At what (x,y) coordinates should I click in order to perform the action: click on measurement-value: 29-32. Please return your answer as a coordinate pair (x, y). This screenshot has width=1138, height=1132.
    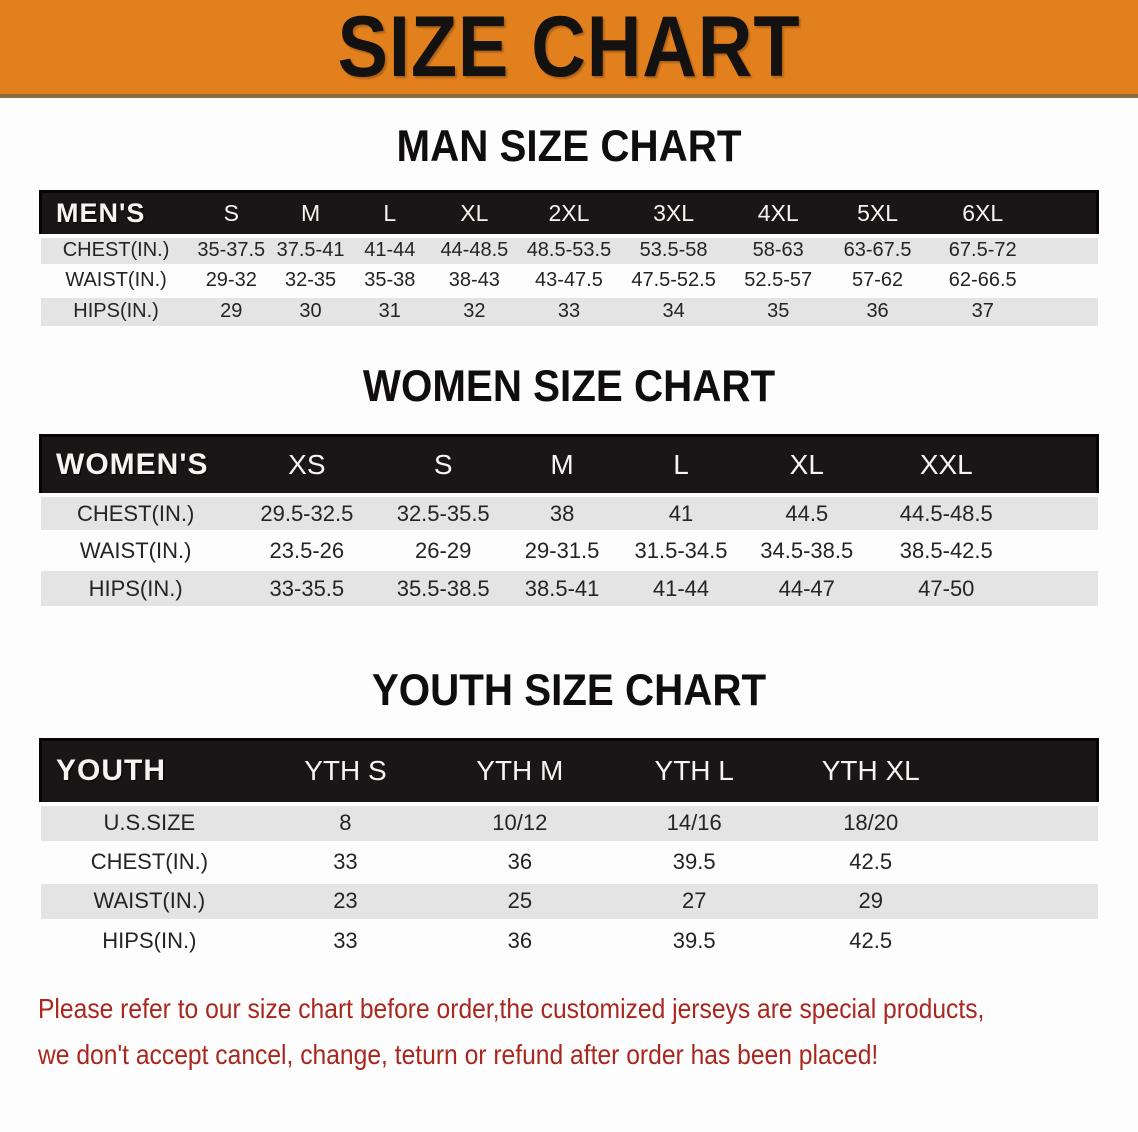
    Looking at the image, I should click on (231, 280).